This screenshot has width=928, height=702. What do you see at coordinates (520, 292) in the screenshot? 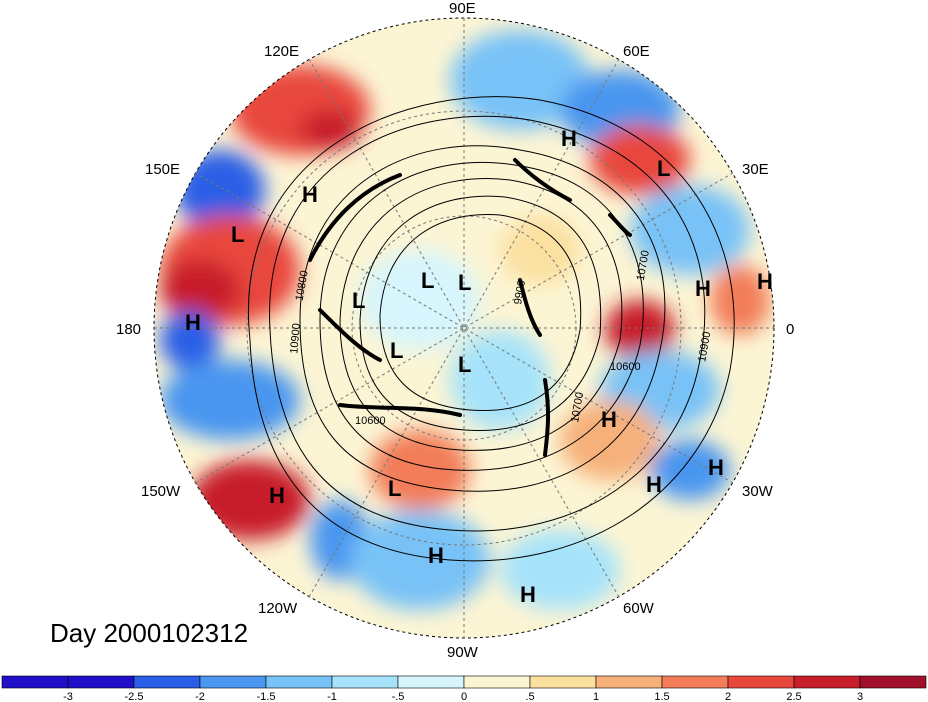
I see `contour-label: 9900` at bounding box center [520, 292].